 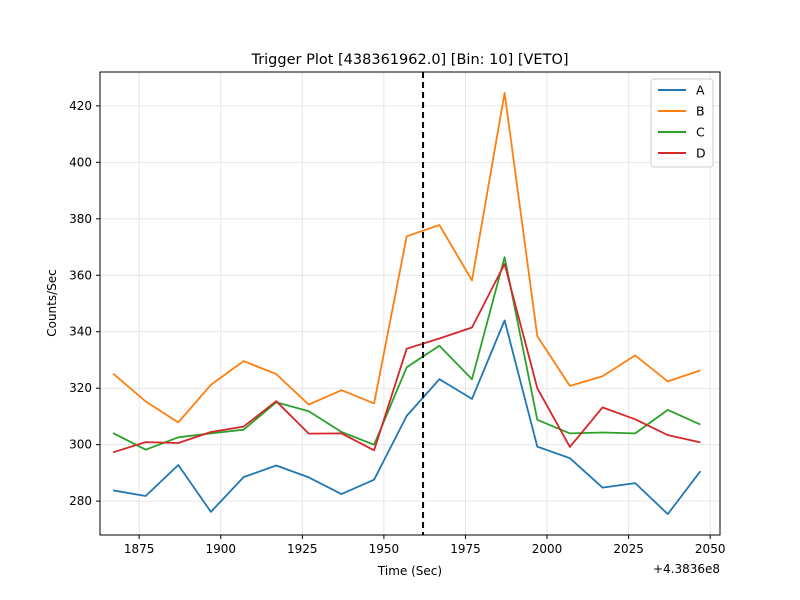 I want to click on x-tick-label: 1975, so click(x=465, y=549).